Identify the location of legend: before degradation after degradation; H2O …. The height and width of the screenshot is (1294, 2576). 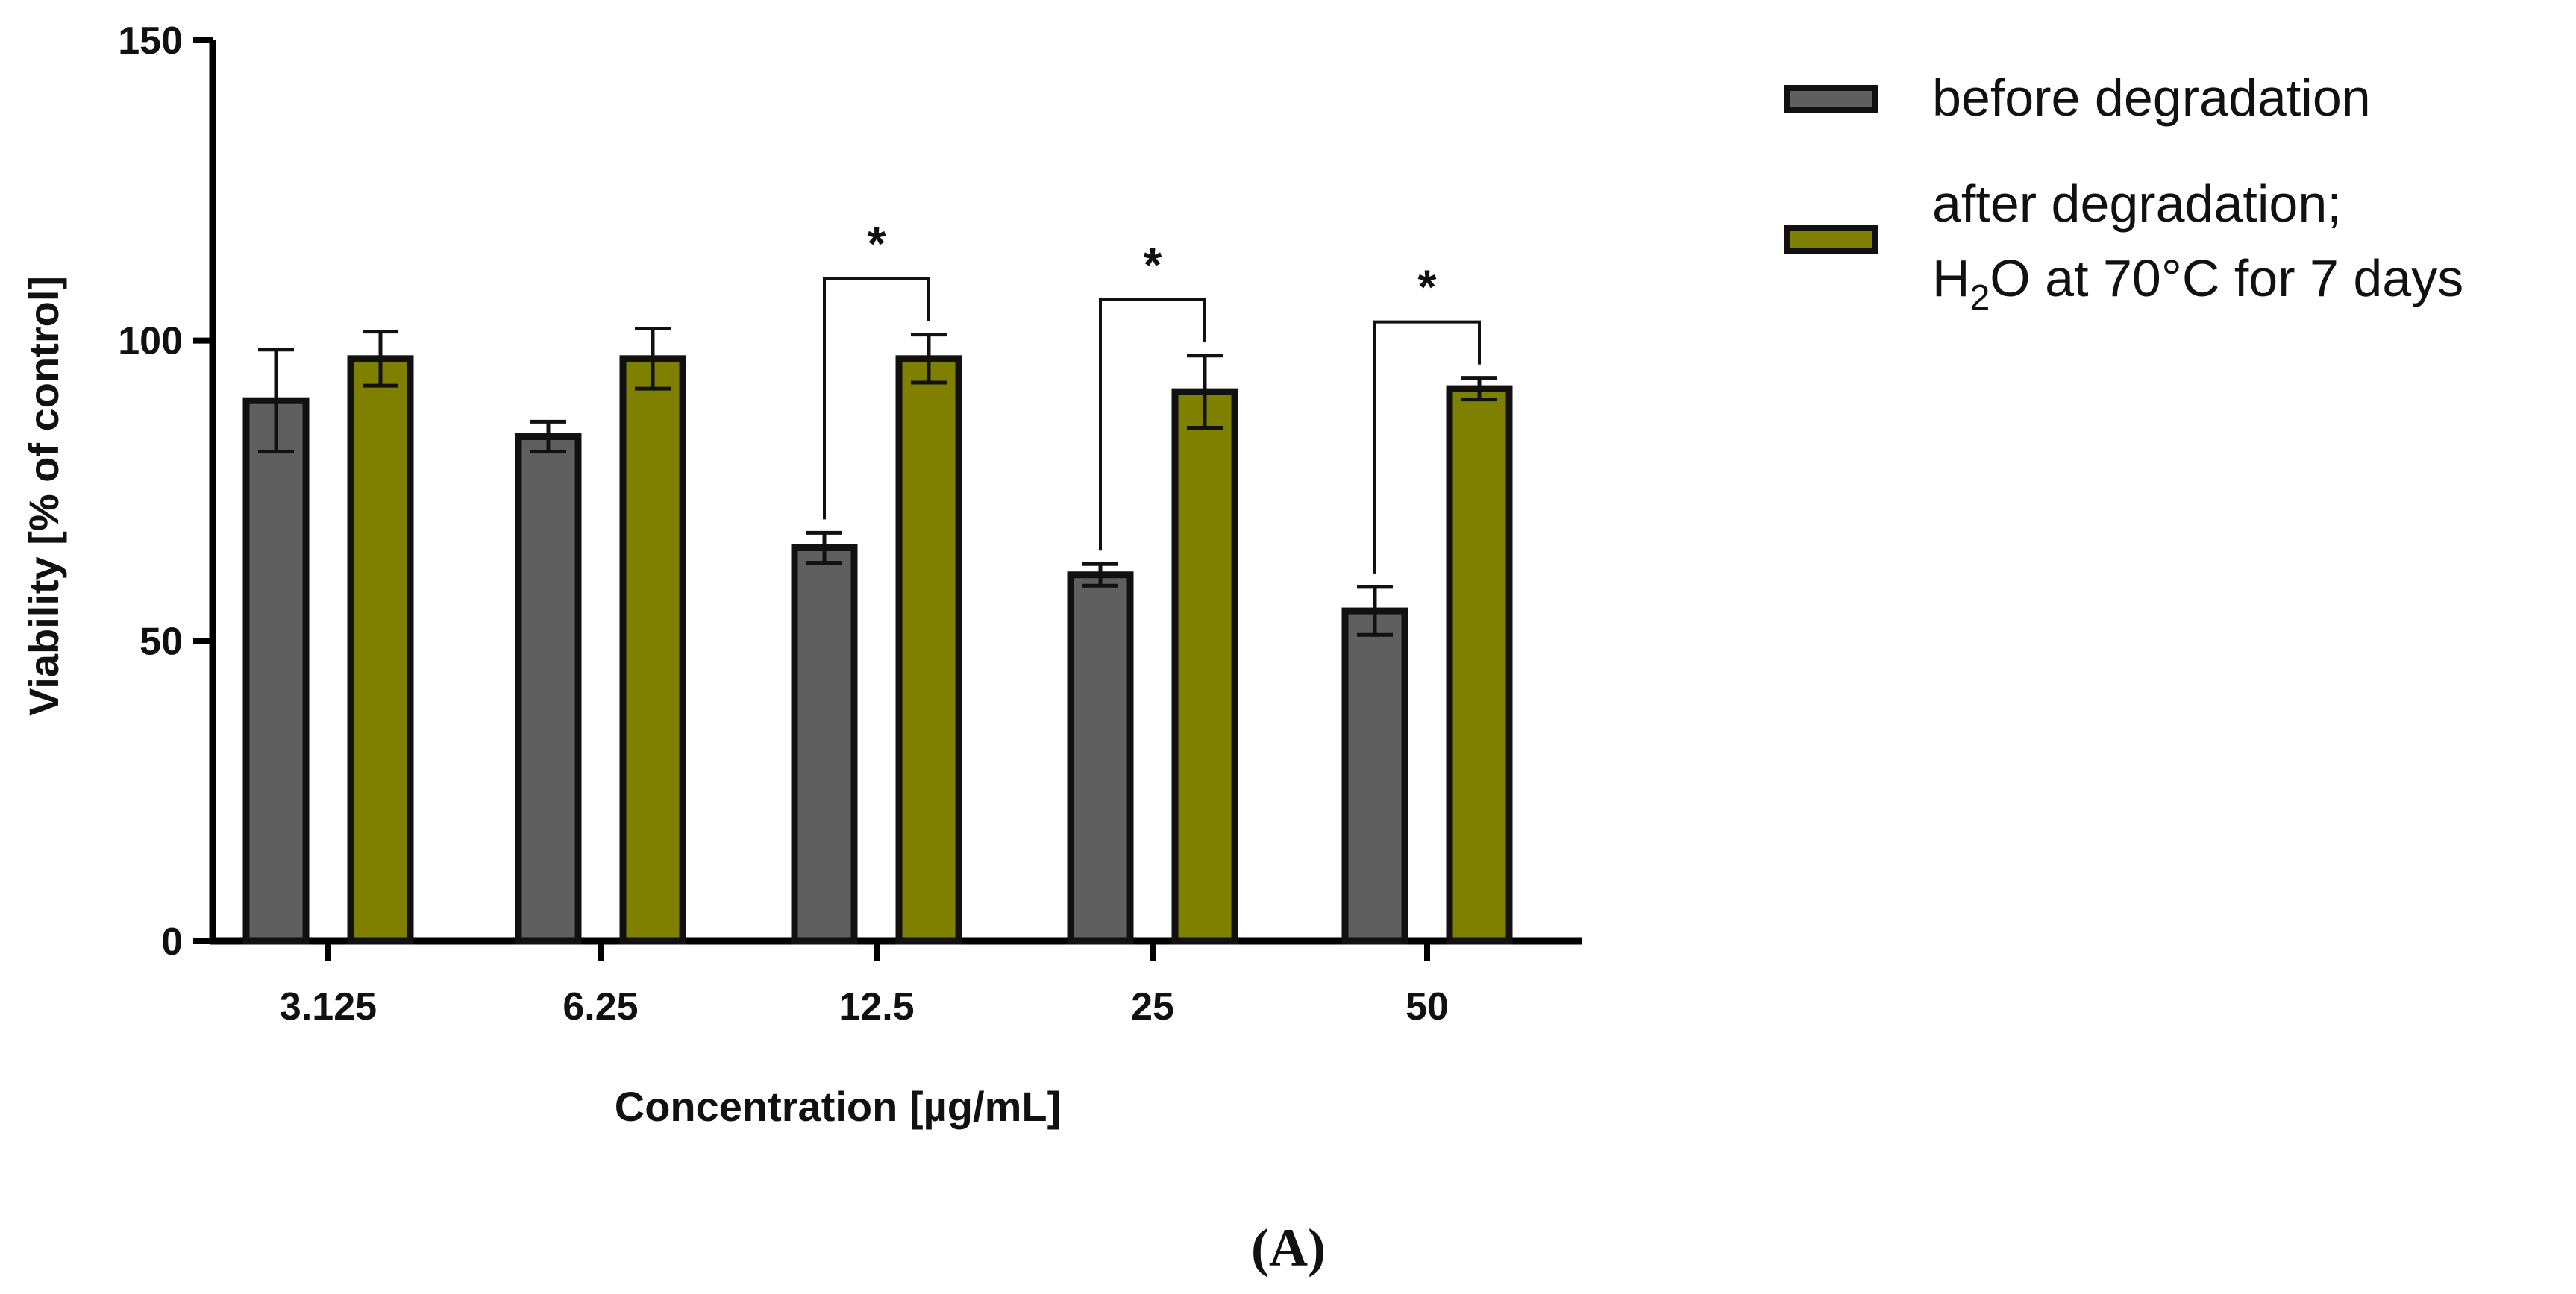
(2123, 193).